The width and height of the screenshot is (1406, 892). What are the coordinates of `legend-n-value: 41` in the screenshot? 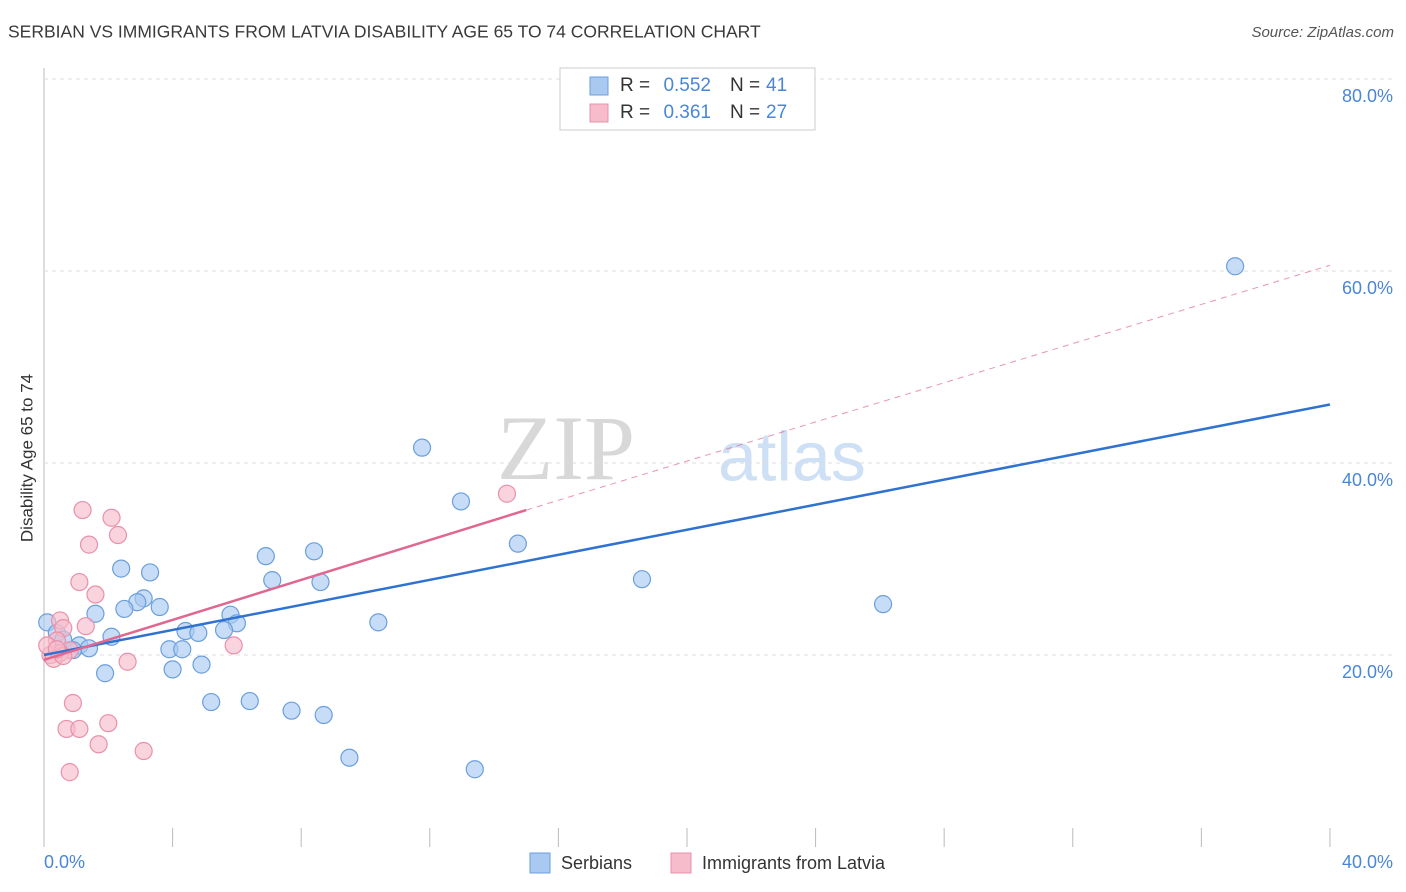 It's located at (776, 85).